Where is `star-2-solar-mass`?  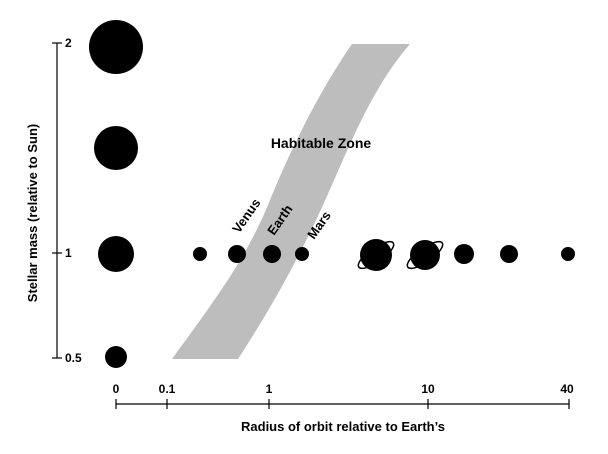 star-2-solar-mass is located at coordinates (116, 47).